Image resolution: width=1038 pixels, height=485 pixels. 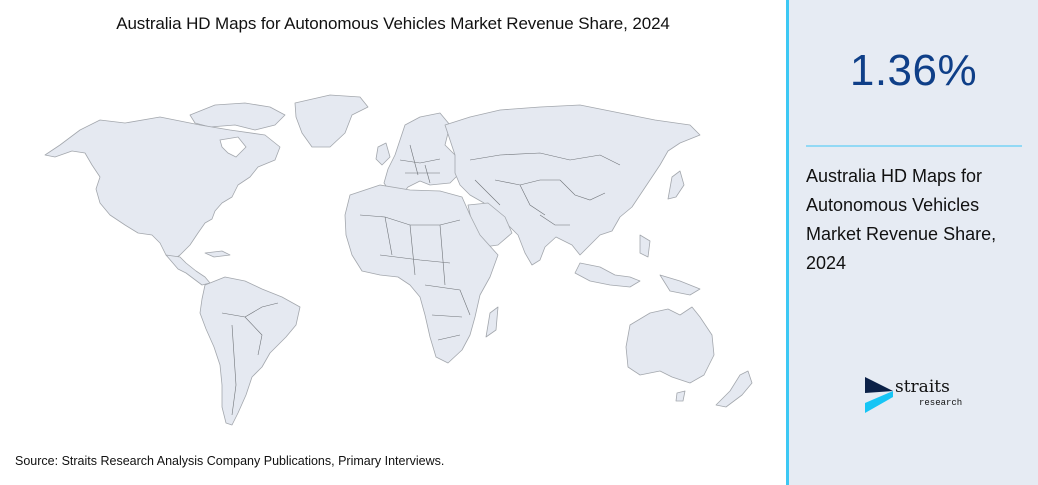 What do you see at coordinates (421, 274) in the screenshot?
I see `africa` at bounding box center [421, 274].